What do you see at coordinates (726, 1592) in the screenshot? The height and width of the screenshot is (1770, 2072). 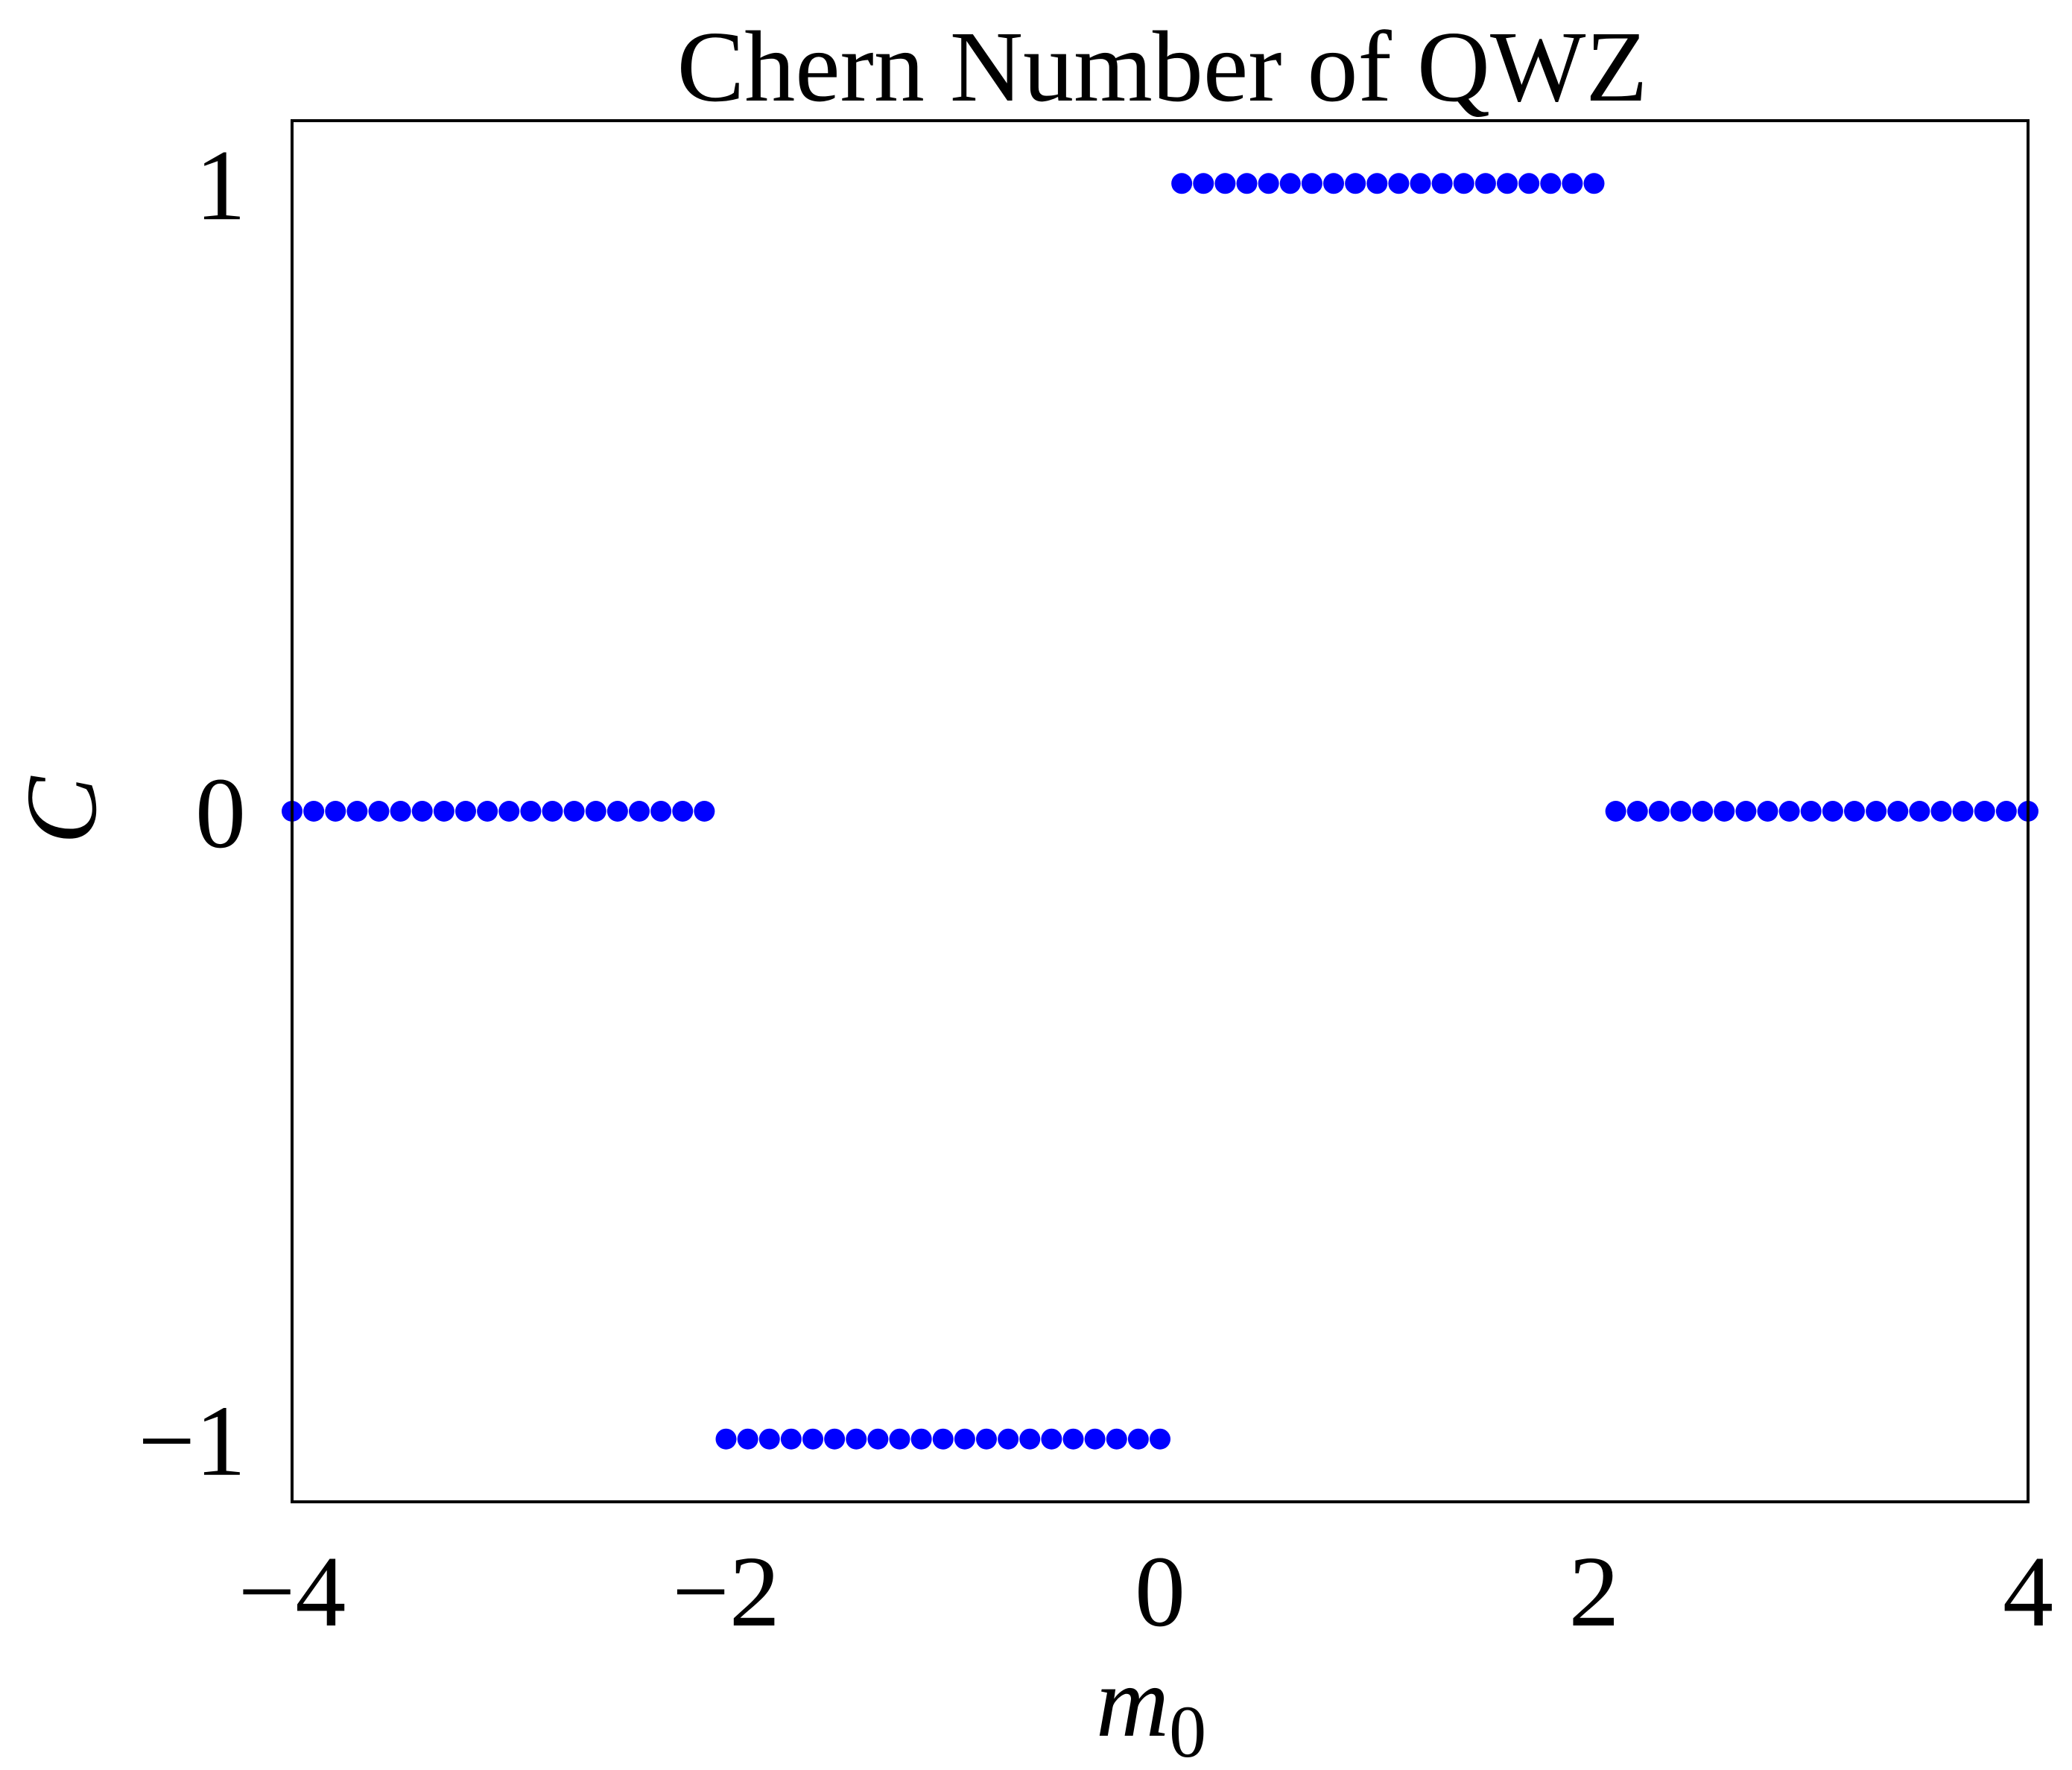 I see `x-tick-label: −2` at bounding box center [726, 1592].